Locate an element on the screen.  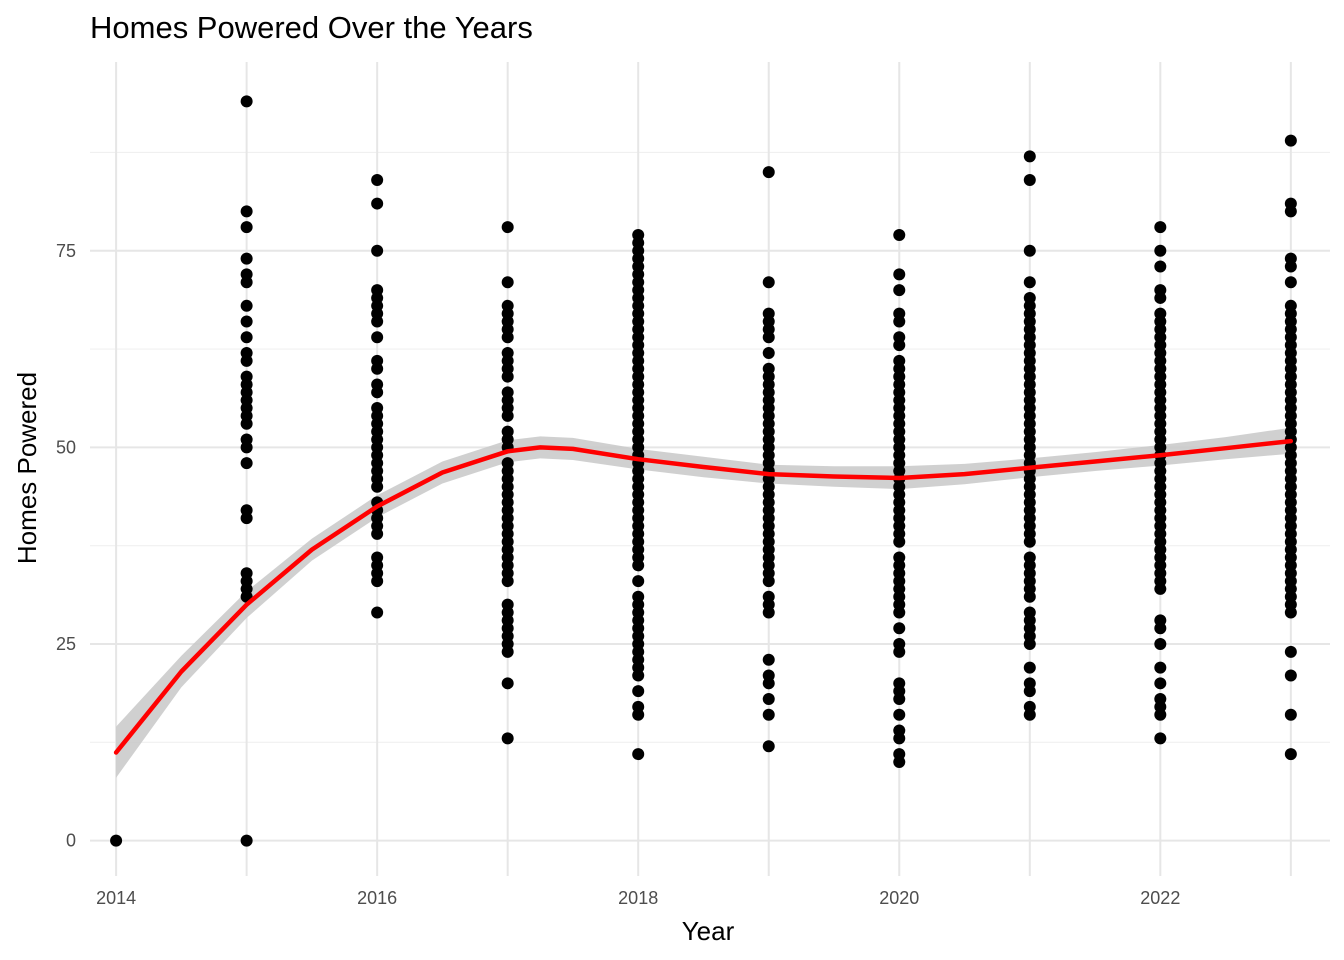
x-axis-title: Year is located at coordinates (708, 931).